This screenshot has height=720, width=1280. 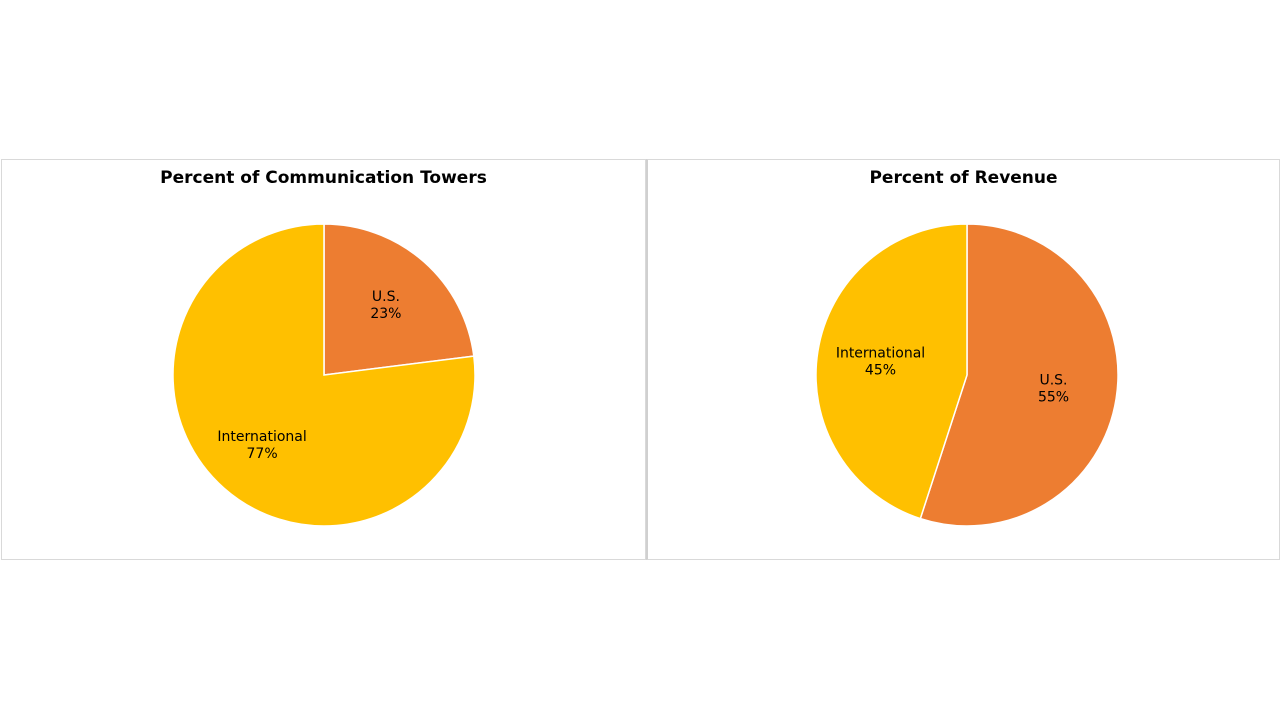 What do you see at coordinates (261, 437) in the screenshot?
I see `towers-slice-international-label: International` at bounding box center [261, 437].